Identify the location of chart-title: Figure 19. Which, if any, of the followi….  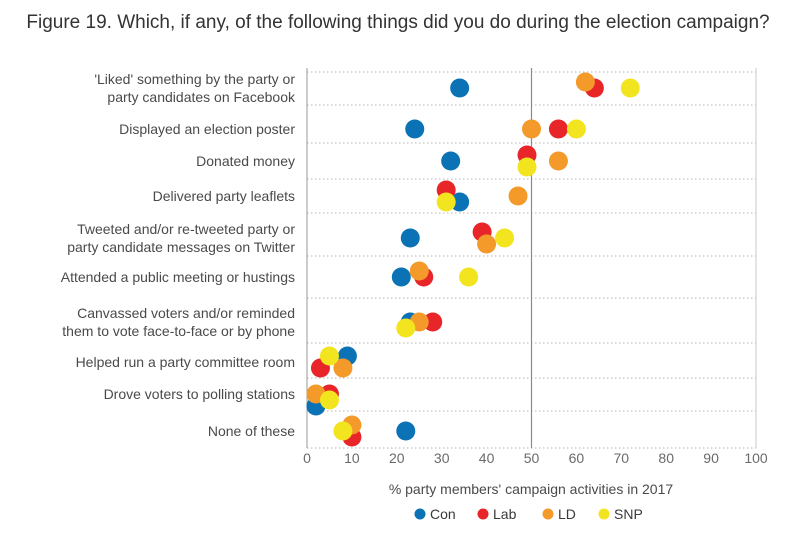
(398, 22).